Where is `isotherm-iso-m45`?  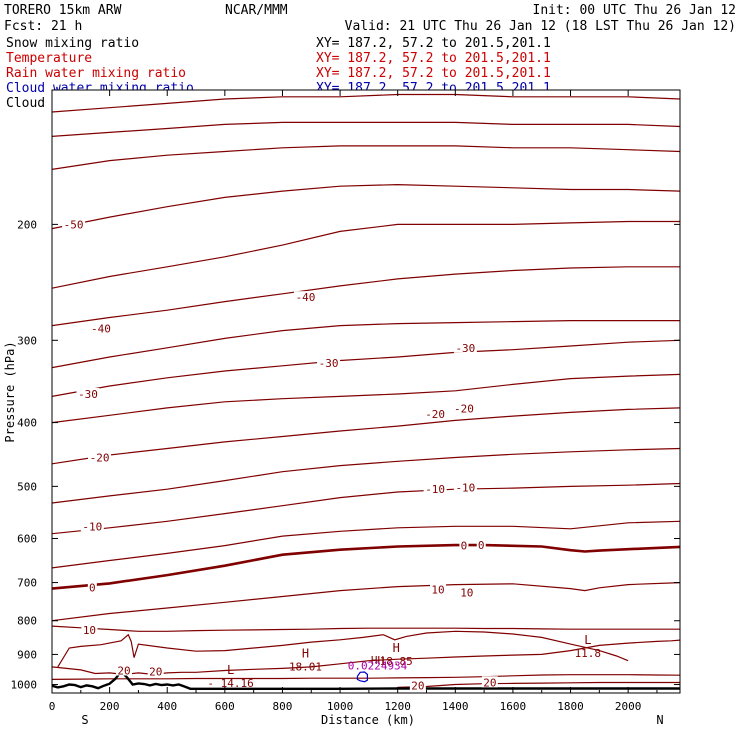
isotherm-iso-m45 is located at coordinates (365, 254).